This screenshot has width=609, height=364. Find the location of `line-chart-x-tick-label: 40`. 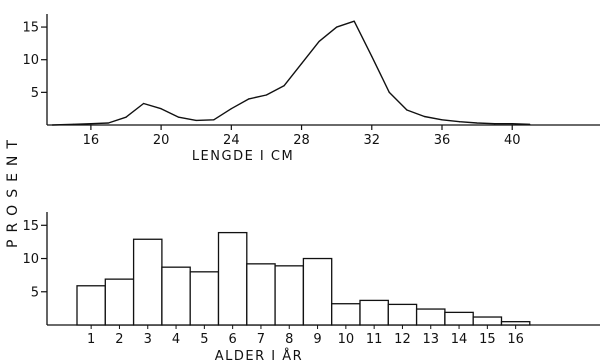

line-chart-x-tick-label: 40 is located at coordinates (512, 140).